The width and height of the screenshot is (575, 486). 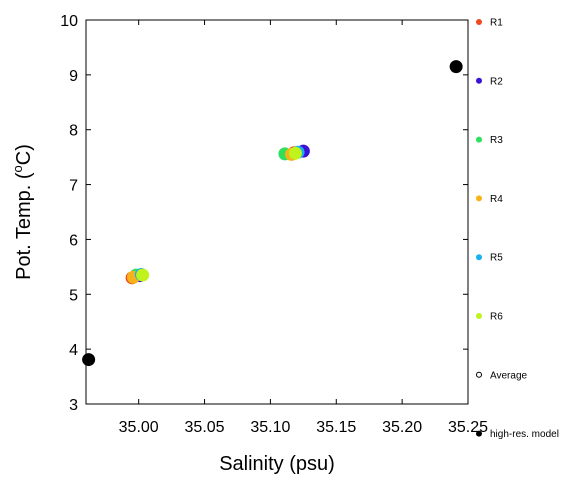 I want to click on y-tick-label: 8, so click(x=73, y=131).